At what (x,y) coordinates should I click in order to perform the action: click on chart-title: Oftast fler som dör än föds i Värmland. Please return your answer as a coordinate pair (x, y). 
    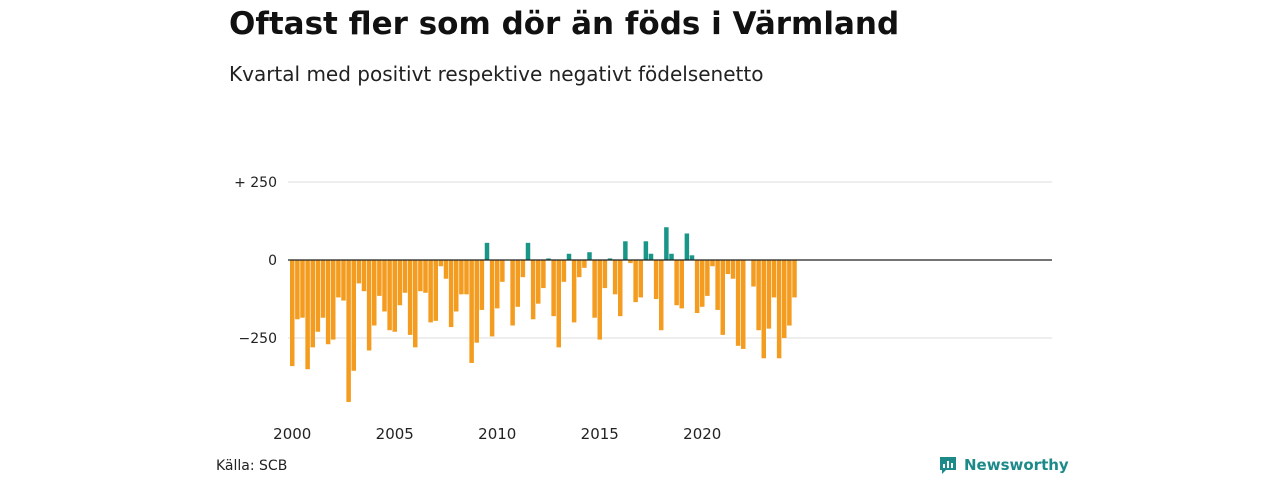
    Looking at the image, I should click on (564, 24).